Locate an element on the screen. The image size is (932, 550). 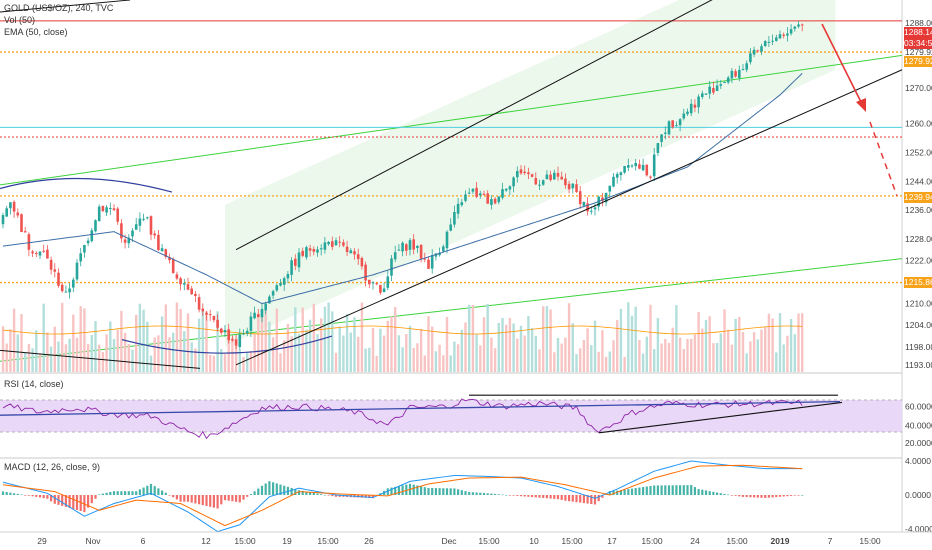
time-axis-label: 19 is located at coordinates (287, 541).